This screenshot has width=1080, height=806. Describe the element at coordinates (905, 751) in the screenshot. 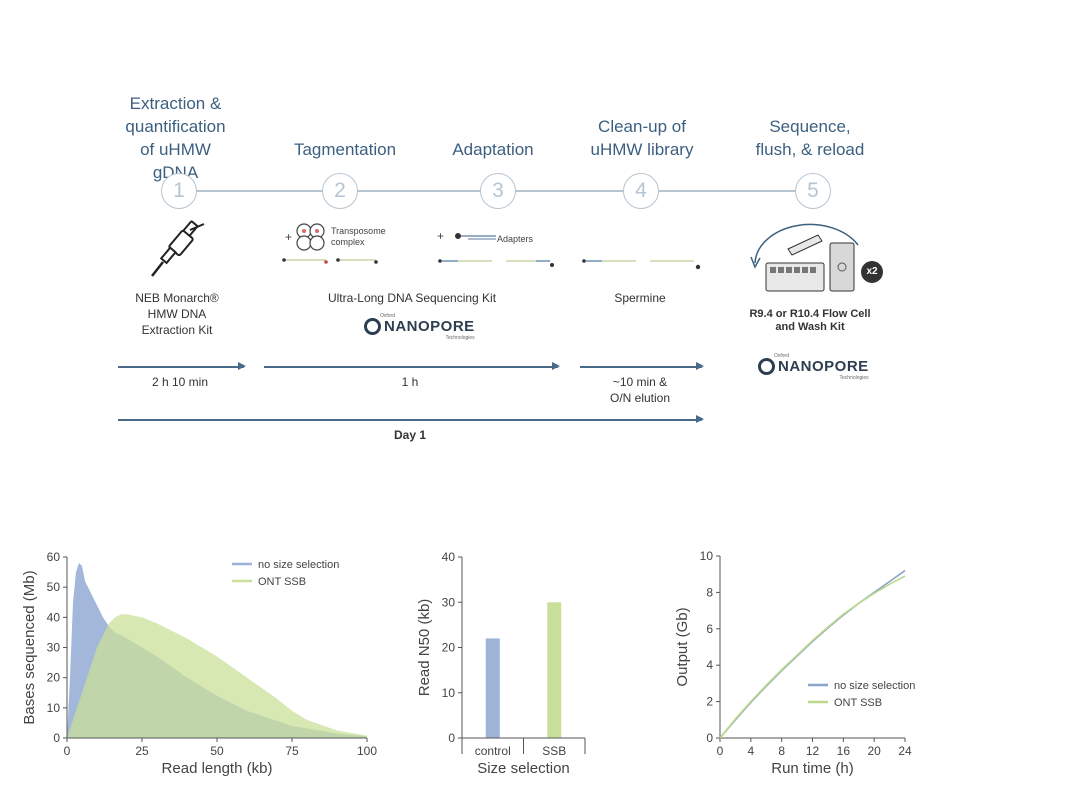

I see `x-tick-label: 24` at that location.